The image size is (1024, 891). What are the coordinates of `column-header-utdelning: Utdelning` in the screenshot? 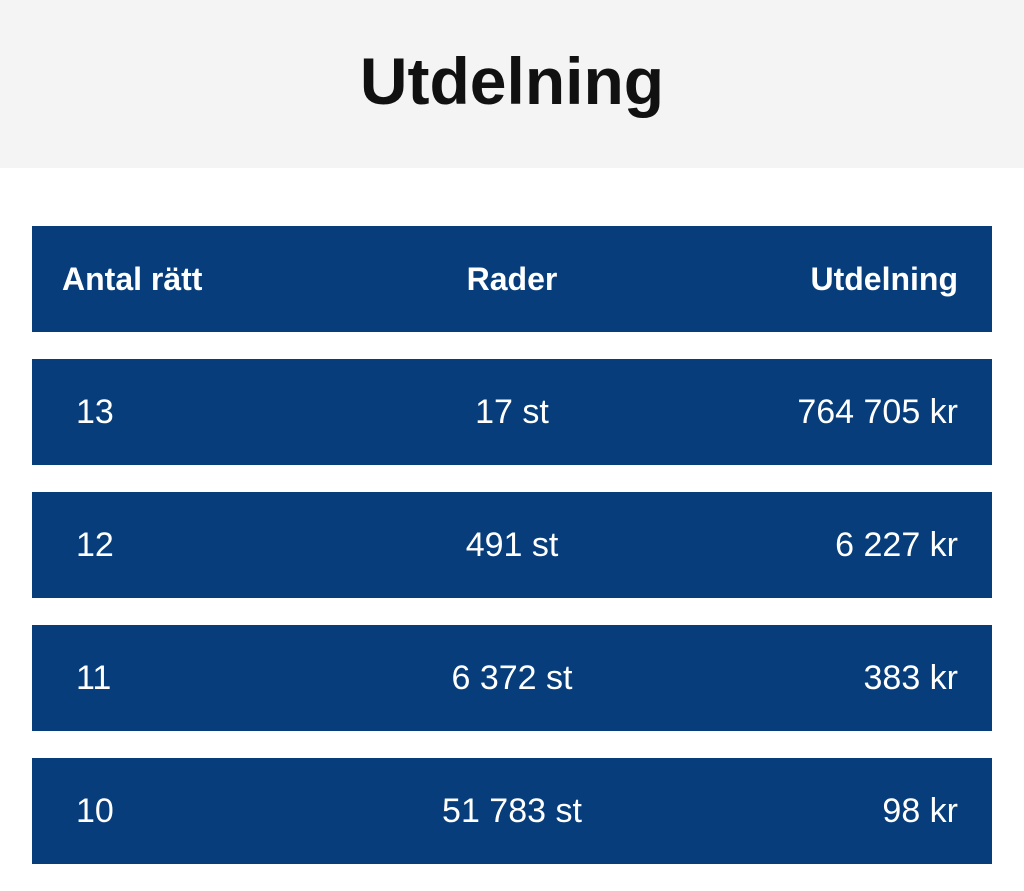 It's located at (884, 278).